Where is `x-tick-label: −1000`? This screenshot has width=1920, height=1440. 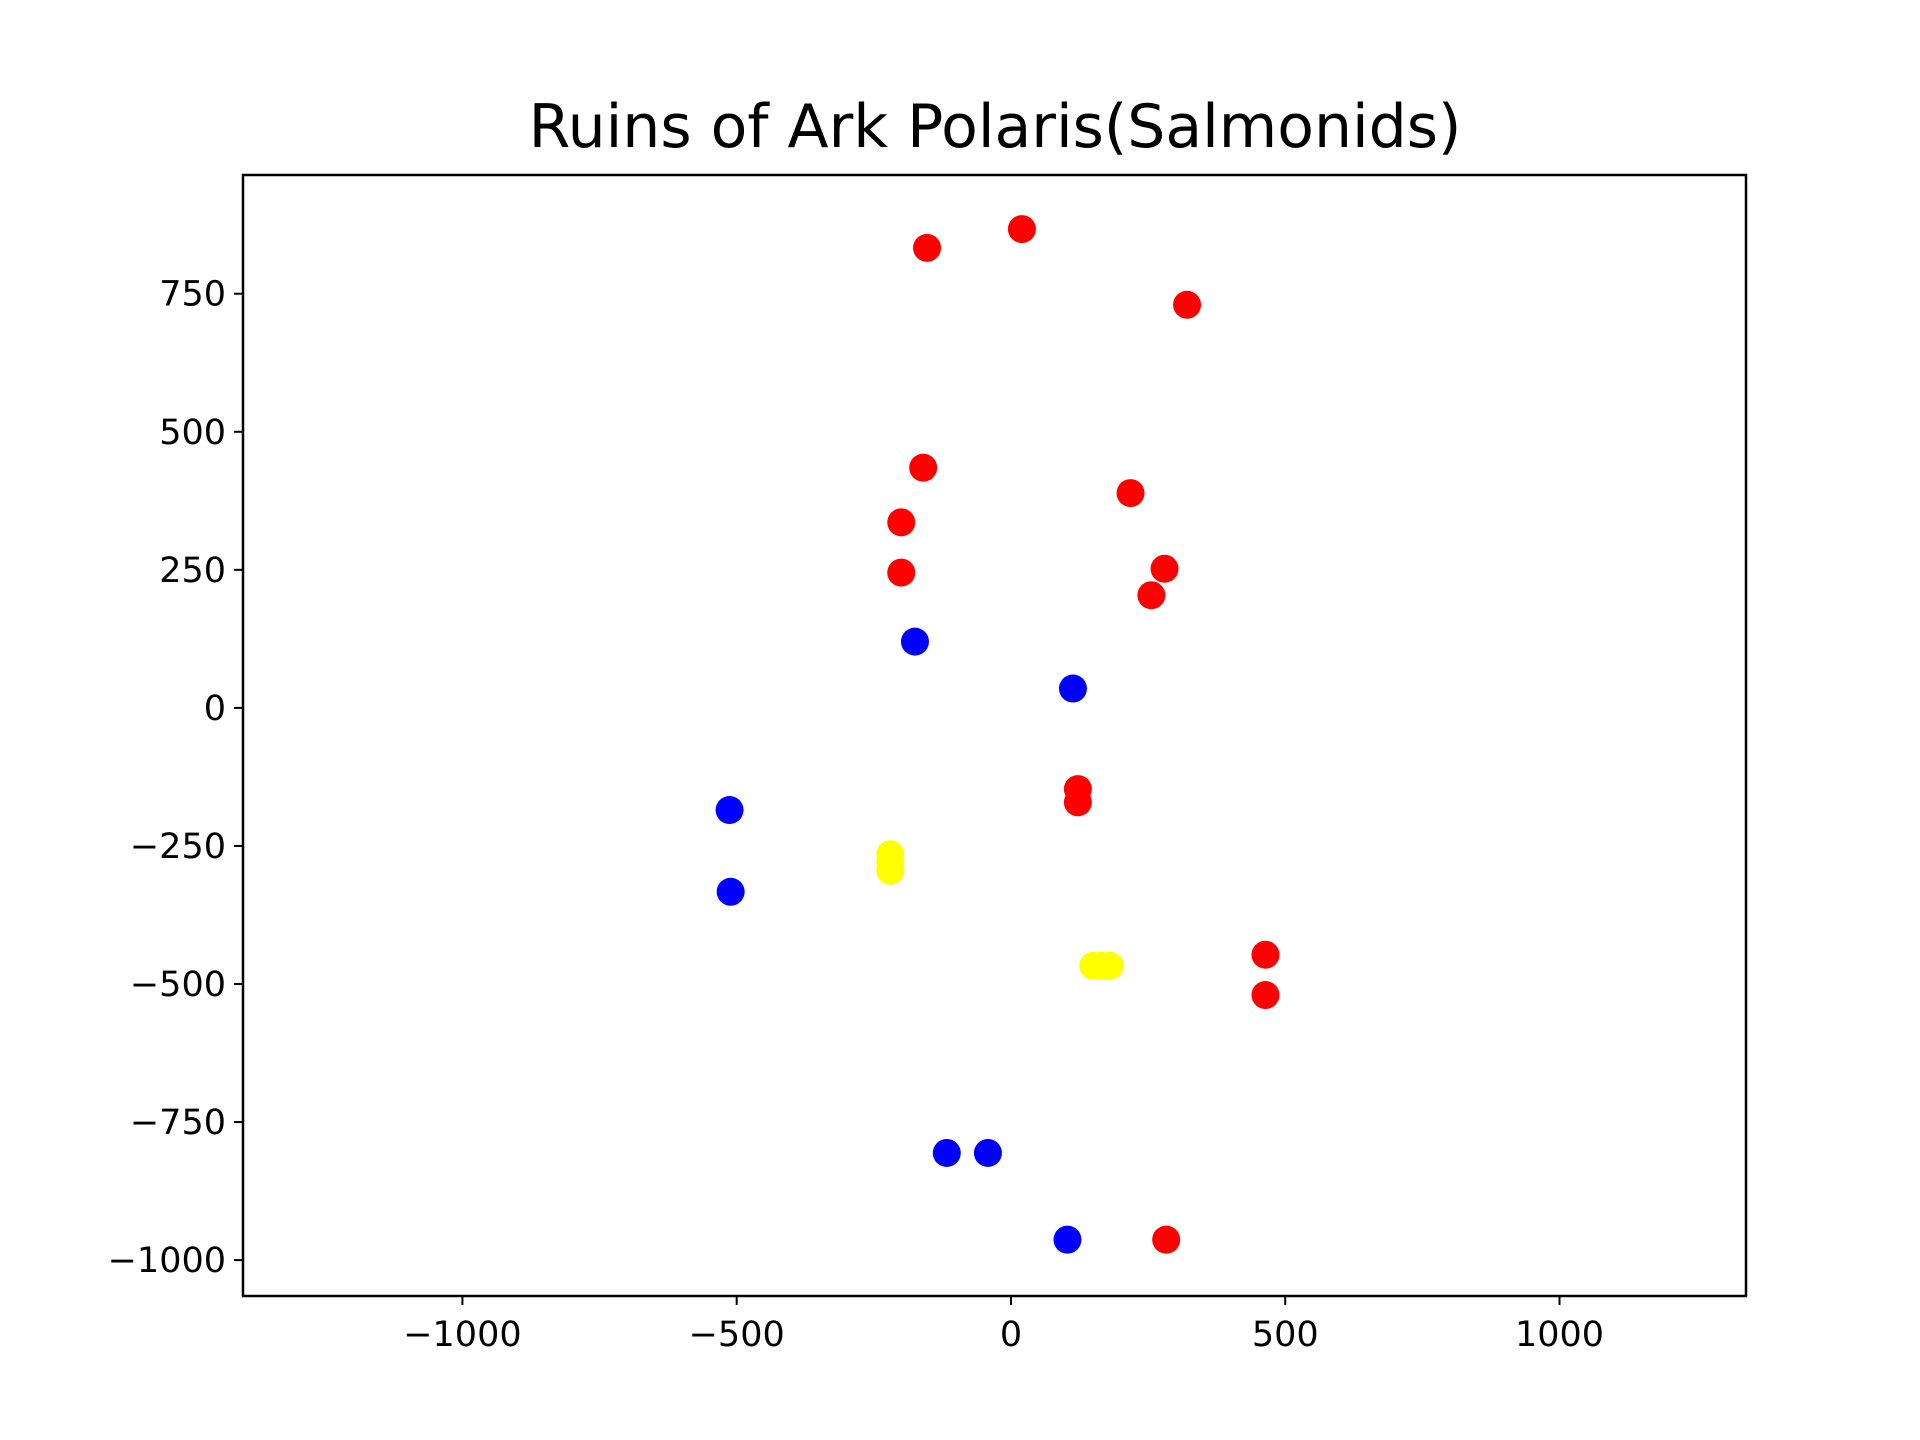
x-tick-label: −1000 is located at coordinates (462, 1335).